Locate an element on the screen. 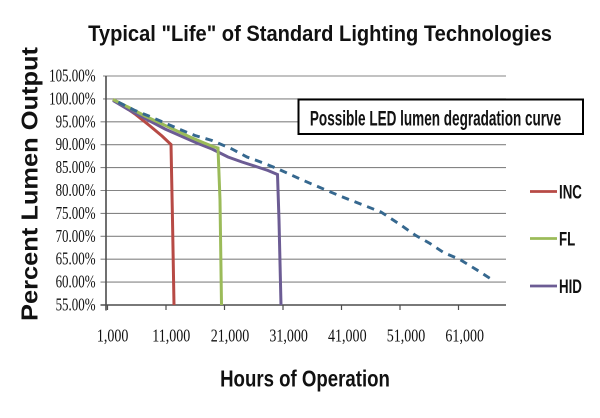  svg-text: 70.00% is located at coordinates (76, 237).